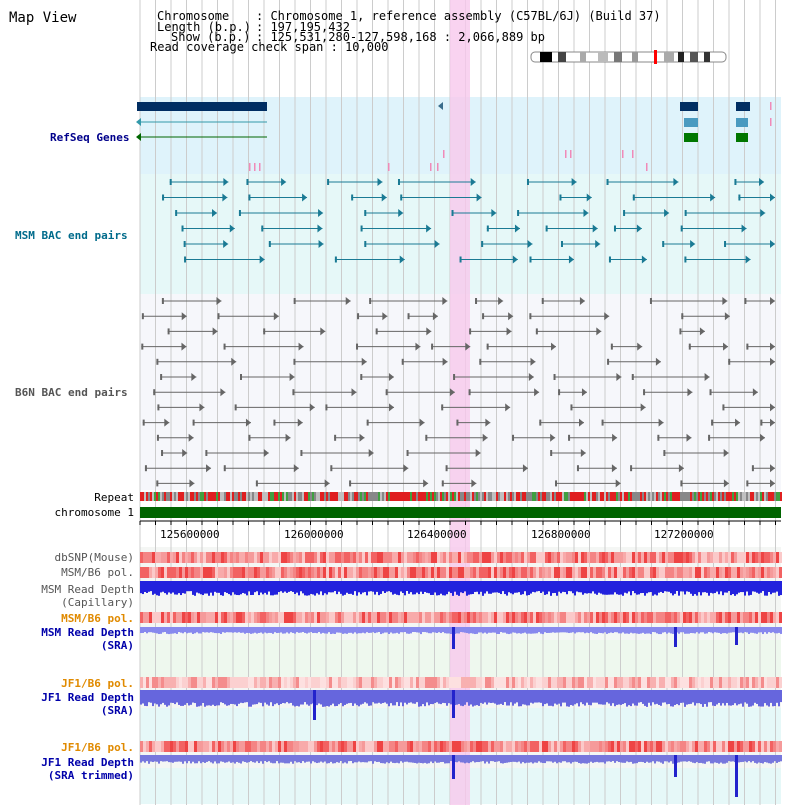  Describe the element at coordinates (94, 512) in the screenshot. I see `chromosome-label: chromosome 1` at that location.